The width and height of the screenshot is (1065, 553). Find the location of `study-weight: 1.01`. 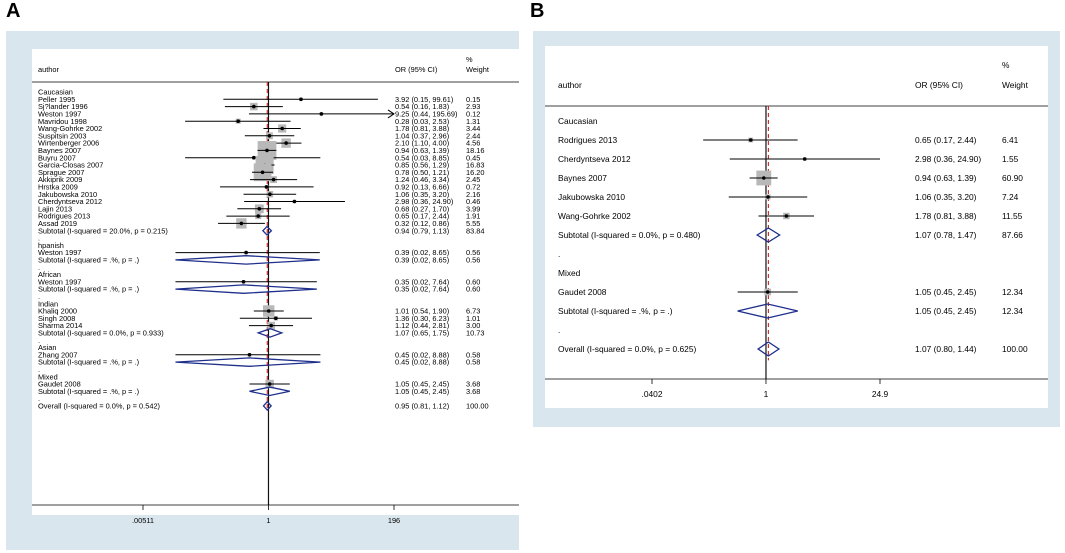

study-weight: 1.01 is located at coordinates (473, 318).